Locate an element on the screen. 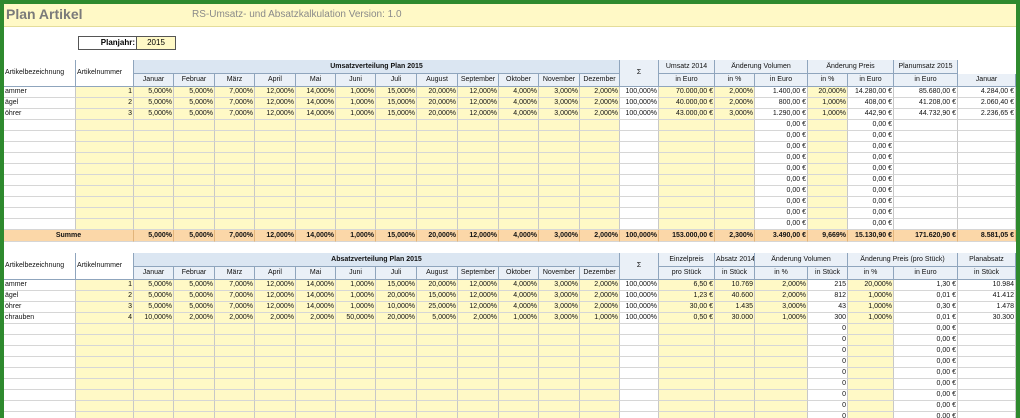 The width and height of the screenshot is (1020, 418). einzelpreis-cell: 6,50 € is located at coordinates (687, 285).